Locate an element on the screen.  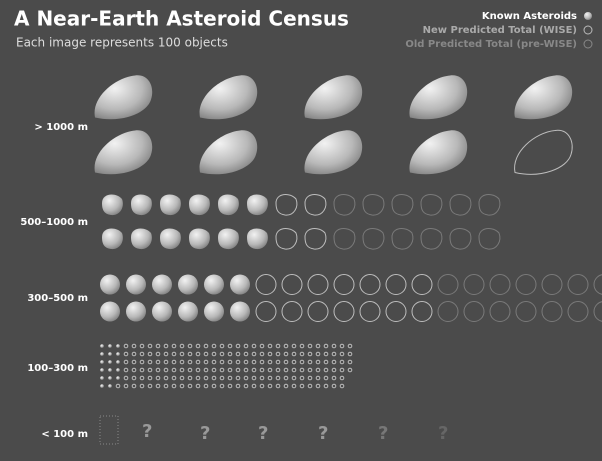
row-label: 100–300 m is located at coordinates (57, 368).